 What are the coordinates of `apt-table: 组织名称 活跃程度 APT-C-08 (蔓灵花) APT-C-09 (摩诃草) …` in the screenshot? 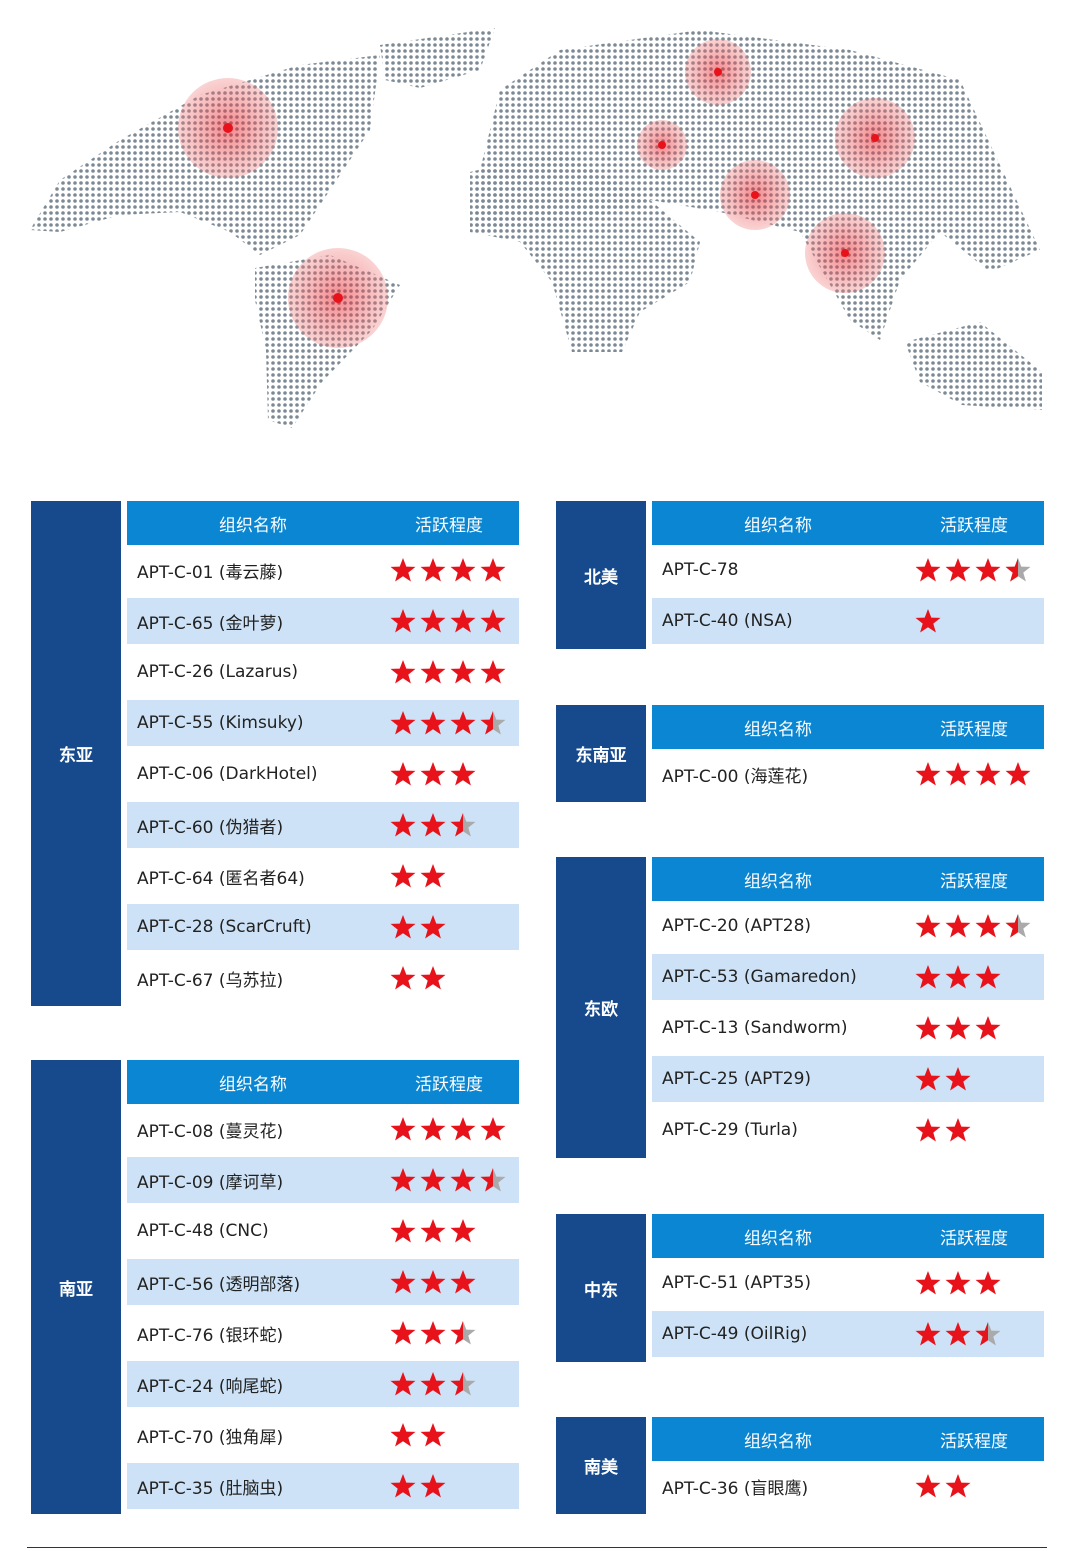 It's located at (323, 1287).